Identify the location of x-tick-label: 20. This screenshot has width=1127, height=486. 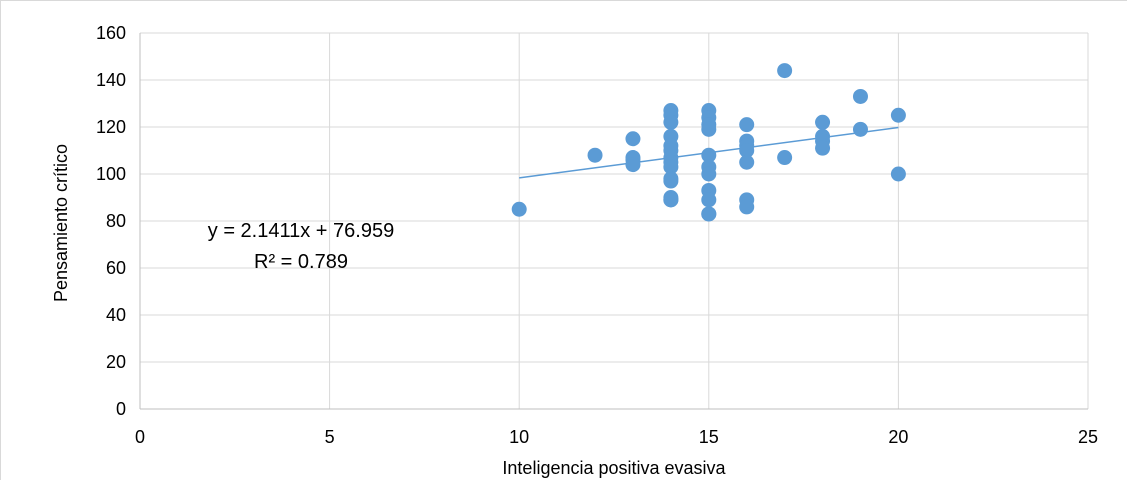
(898, 437).